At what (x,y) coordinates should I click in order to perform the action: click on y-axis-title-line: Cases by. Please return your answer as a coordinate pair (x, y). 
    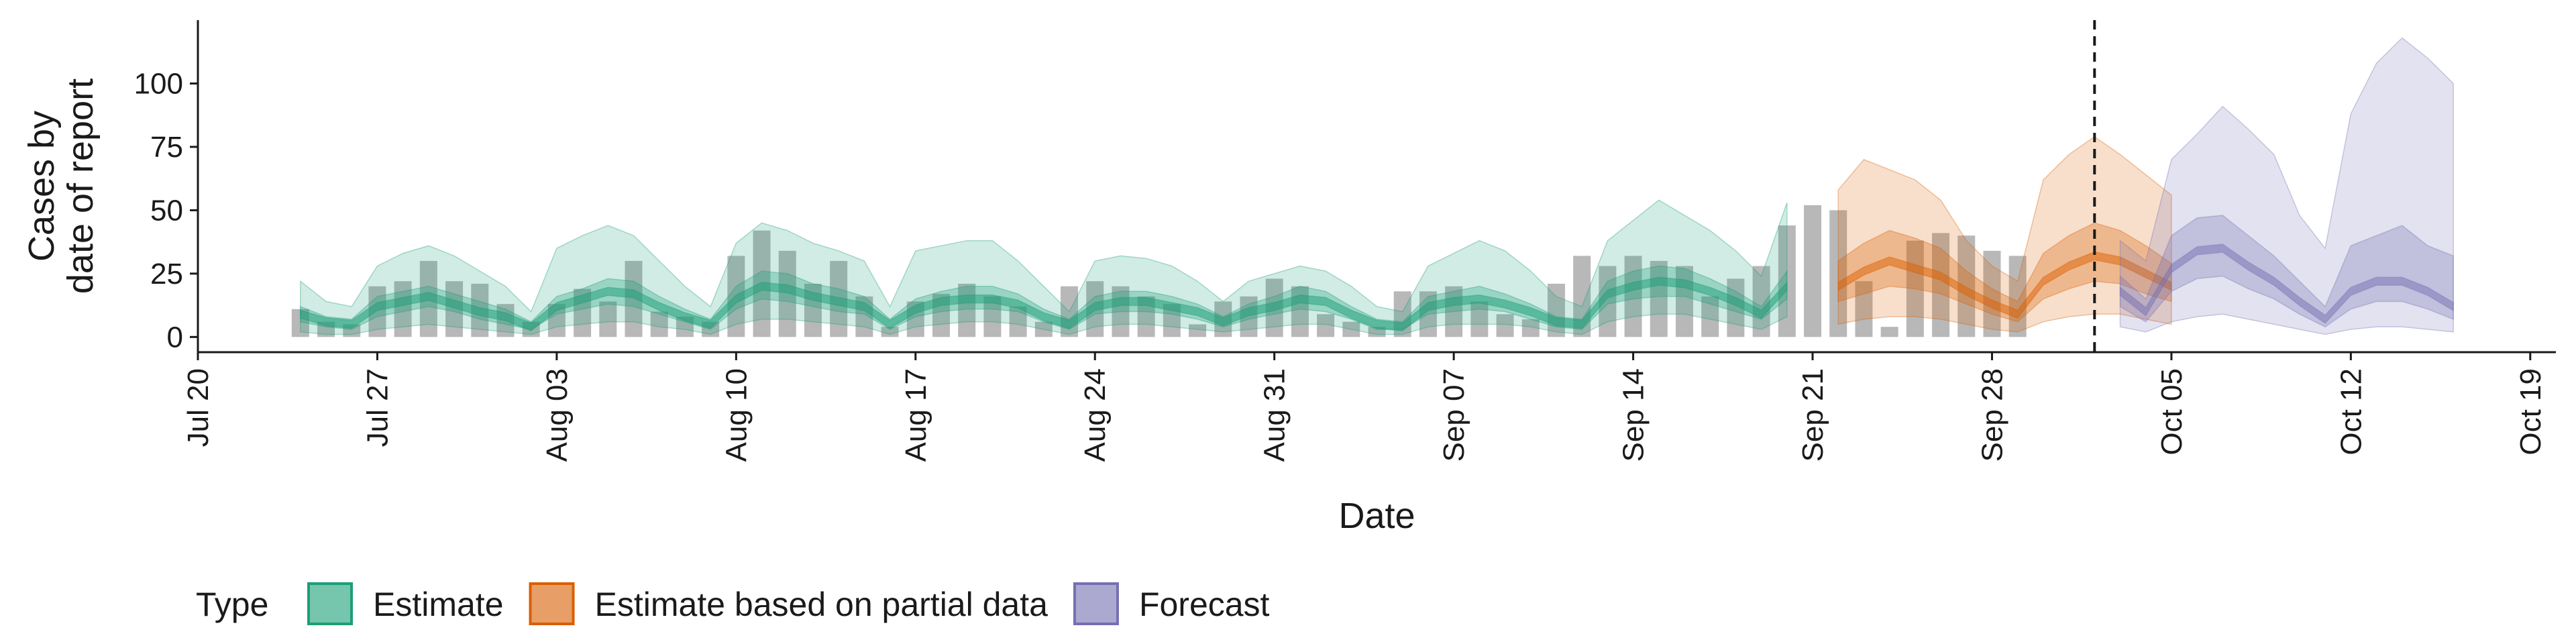
    Looking at the image, I should click on (41, 186).